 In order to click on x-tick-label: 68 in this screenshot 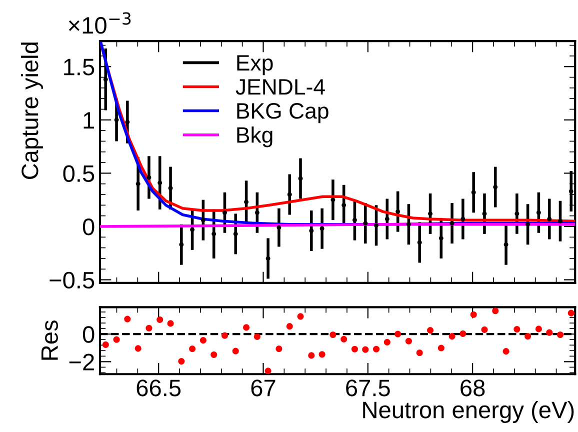, I will do `click(472, 388)`.